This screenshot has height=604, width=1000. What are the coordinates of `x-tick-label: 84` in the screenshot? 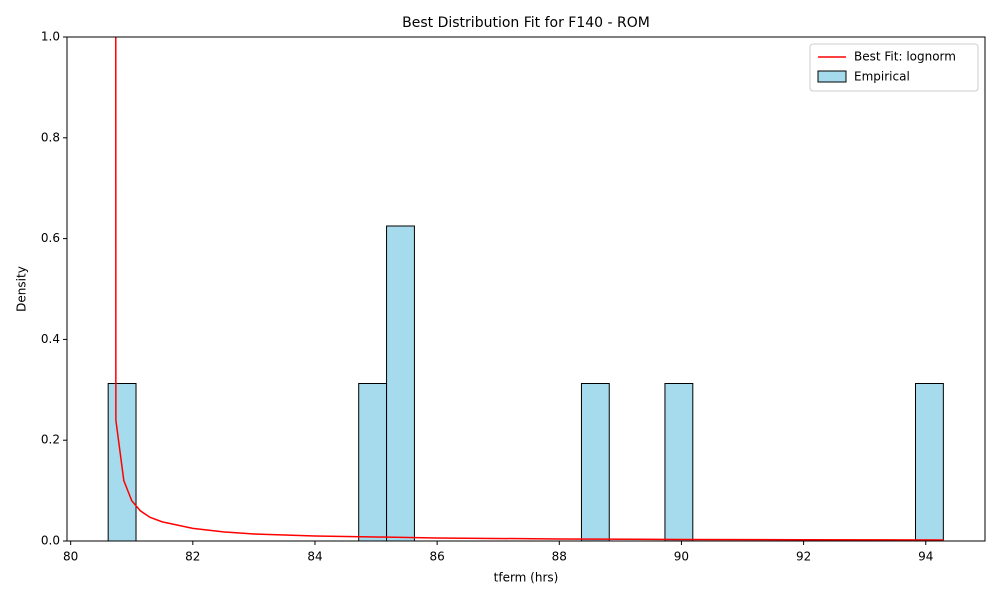 It's located at (314, 557).